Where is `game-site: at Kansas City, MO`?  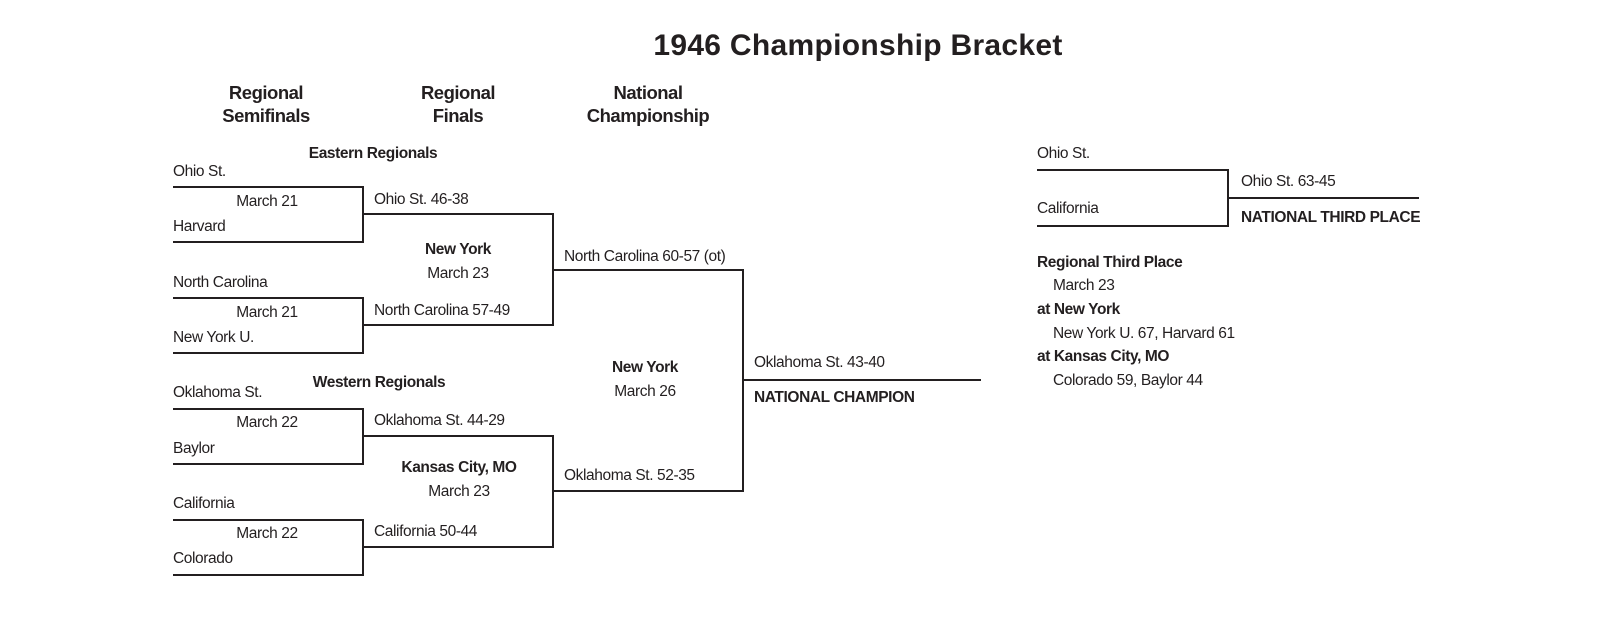 game-site: at Kansas City, MO is located at coordinates (1103, 356).